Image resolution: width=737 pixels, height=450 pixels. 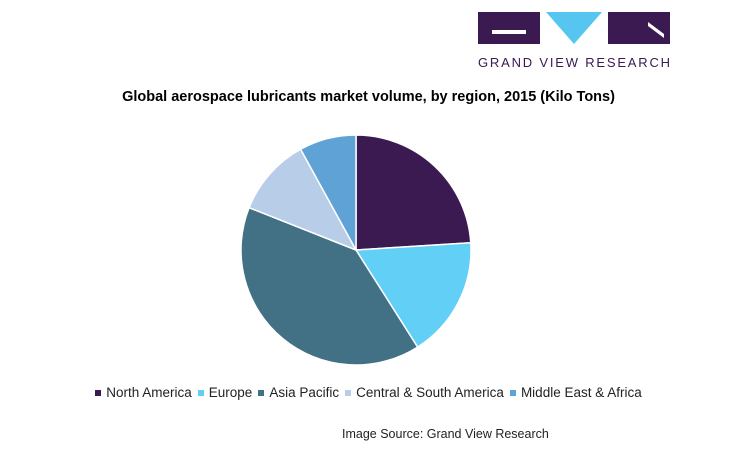 I want to click on image-source: Image Source: Grand View Research, so click(x=445, y=434).